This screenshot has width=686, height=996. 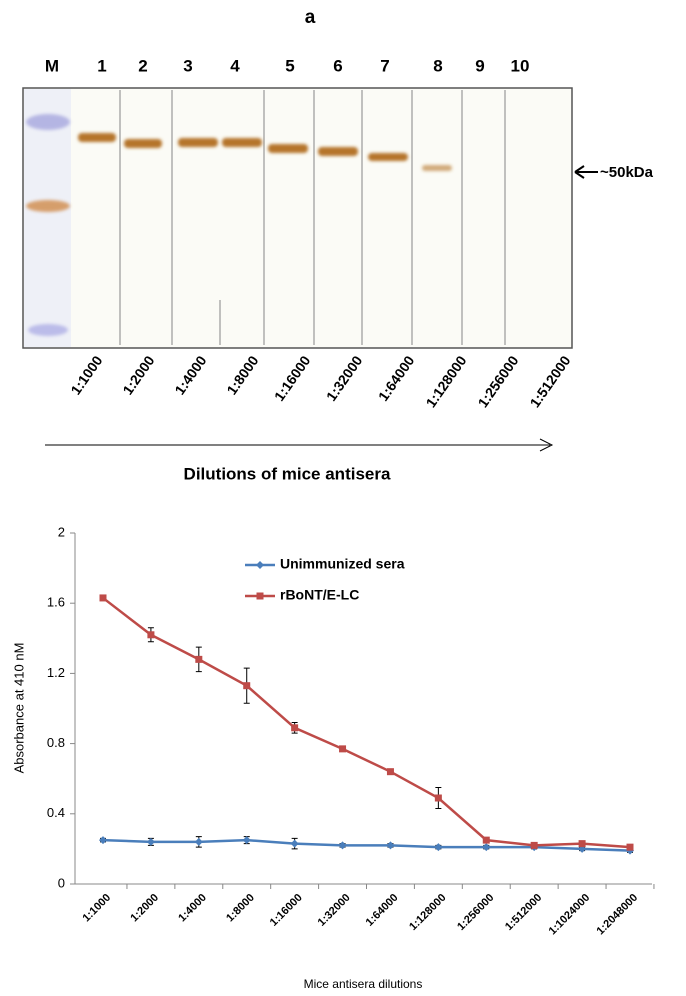 I want to click on x-tick-label: 1:1000, so click(x=96, y=908).